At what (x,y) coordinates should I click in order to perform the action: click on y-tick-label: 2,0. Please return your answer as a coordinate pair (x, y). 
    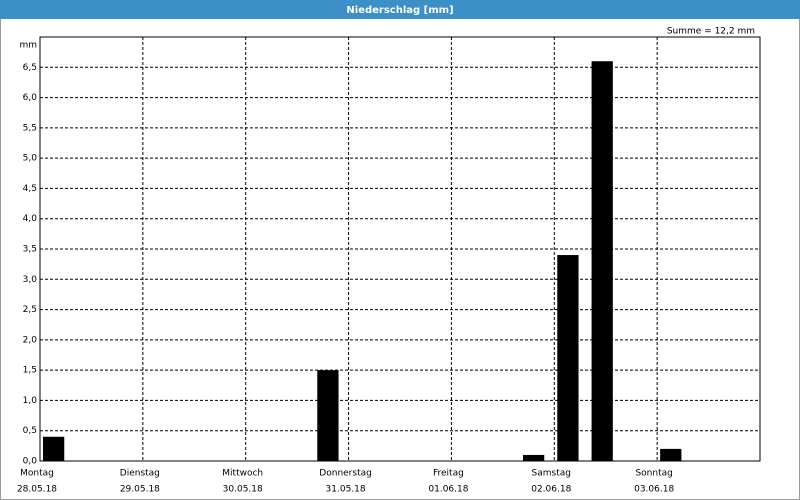
    Looking at the image, I should click on (30, 340).